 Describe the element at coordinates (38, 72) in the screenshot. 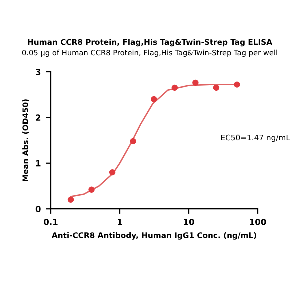

I see `y-tick-label: 3` at that location.